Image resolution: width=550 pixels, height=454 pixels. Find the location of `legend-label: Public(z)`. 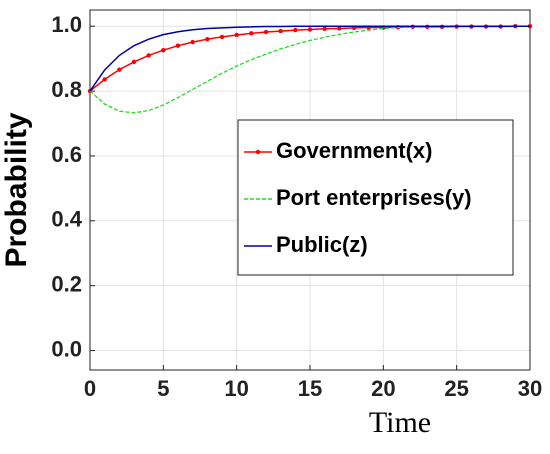

legend-label: Public(z) is located at coordinates (322, 244).